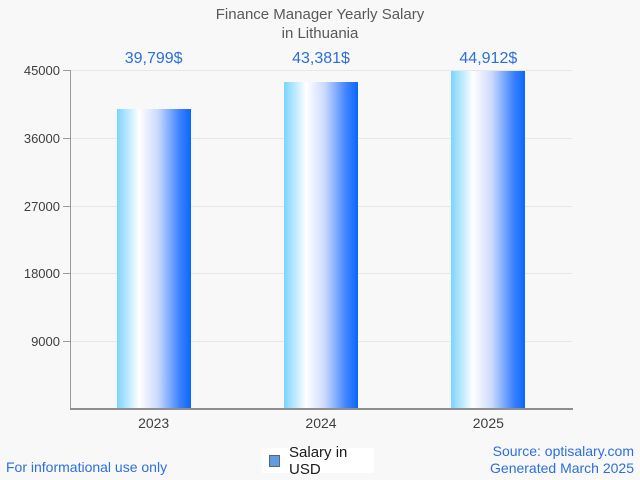 This screenshot has width=640, height=480. I want to click on y-axis-tick-label: 45000, so click(41, 70).